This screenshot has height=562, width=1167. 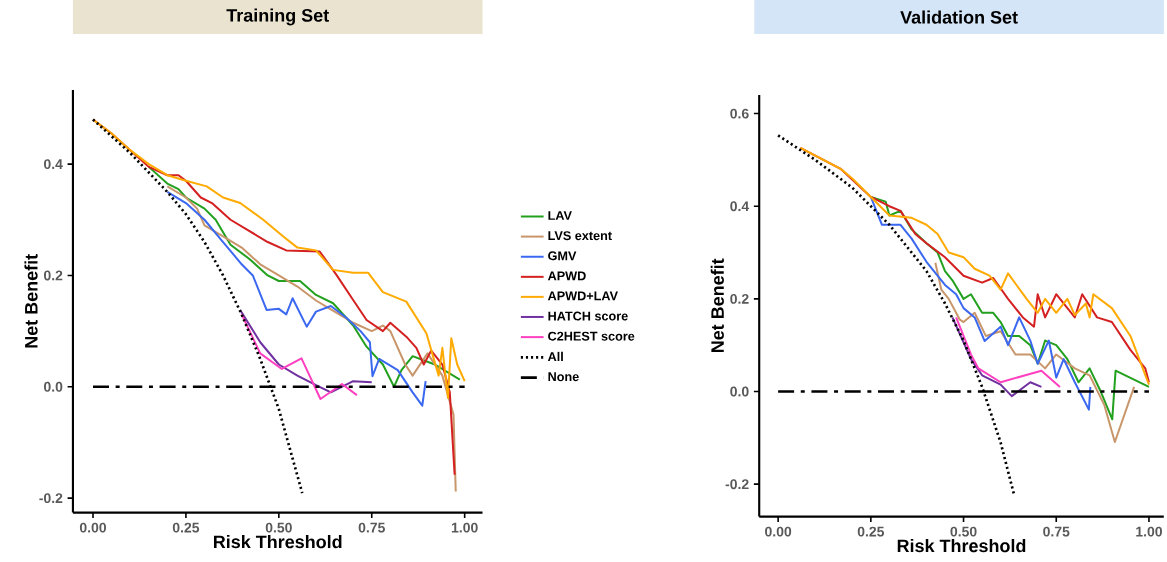 What do you see at coordinates (562, 256) in the screenshot?
I see `legend-label: GMV` at bounding box center [562, 256].